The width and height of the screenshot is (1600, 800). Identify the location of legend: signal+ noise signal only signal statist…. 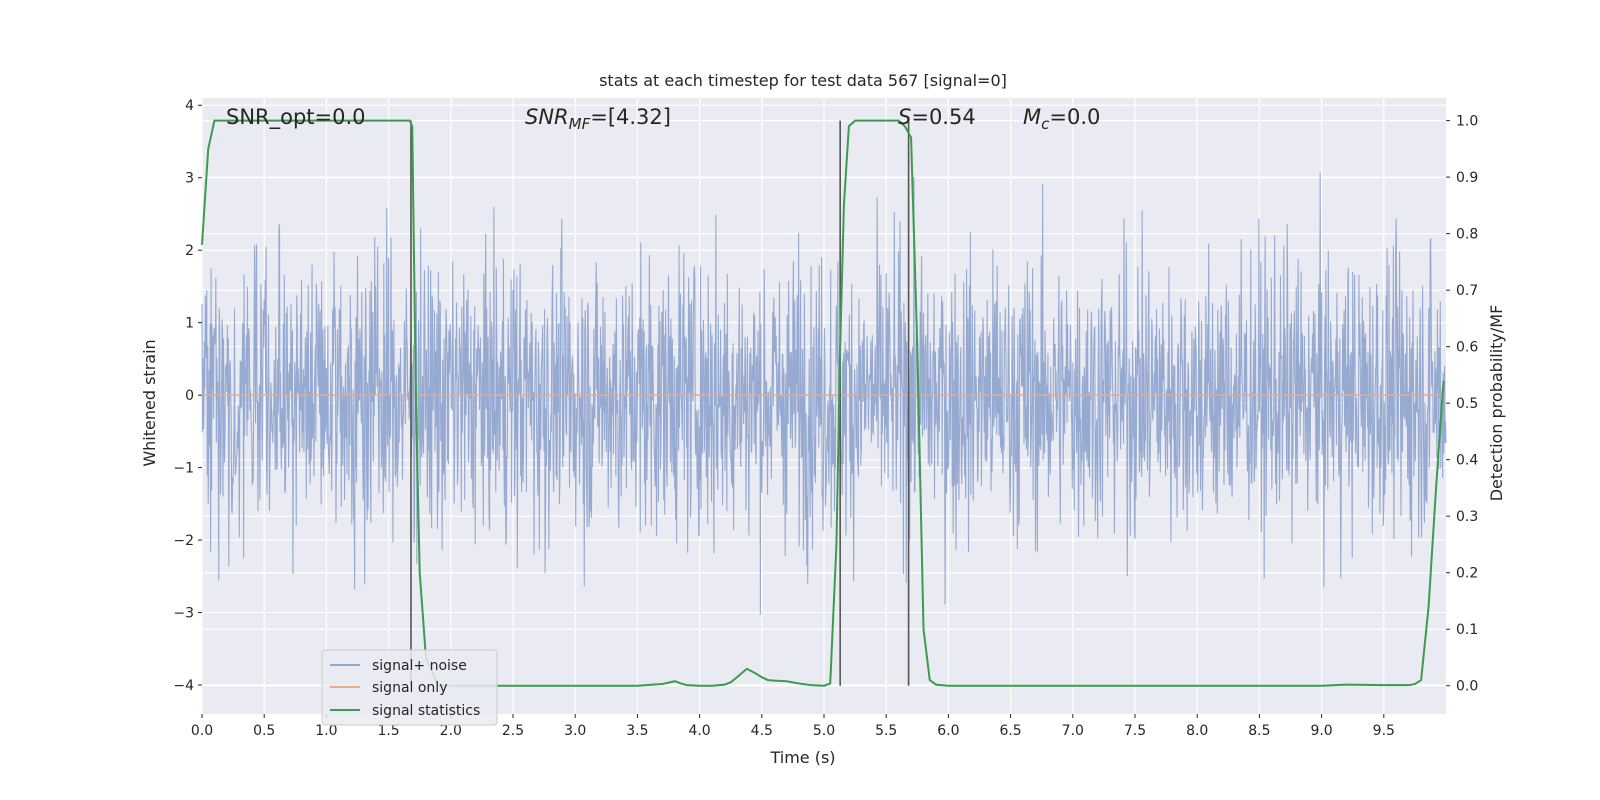
(409, 687).